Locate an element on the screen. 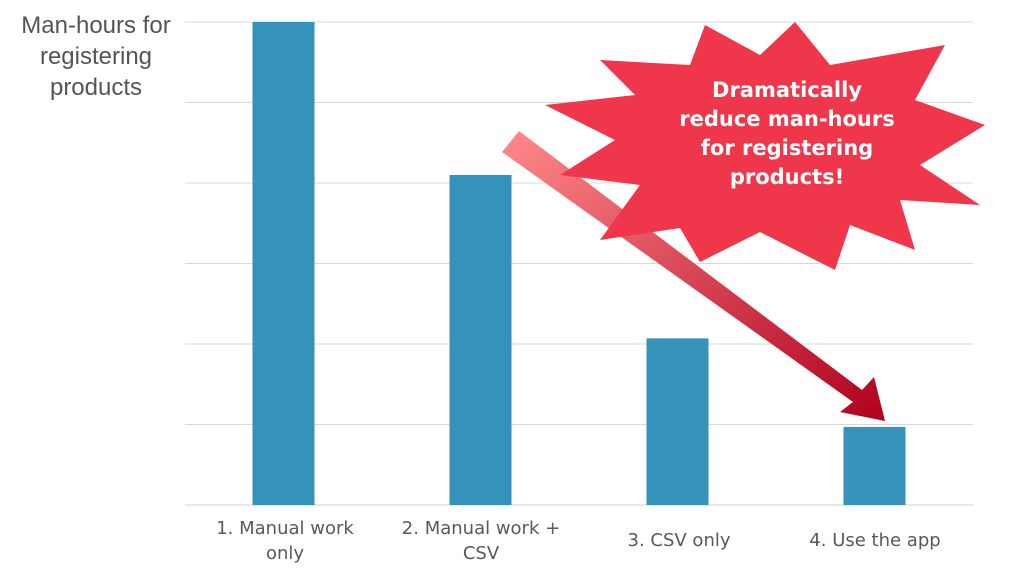 The width and height of the screenshot is (1024, 578). x-tick-label-line: CSV is located at coordinates (481, 553).